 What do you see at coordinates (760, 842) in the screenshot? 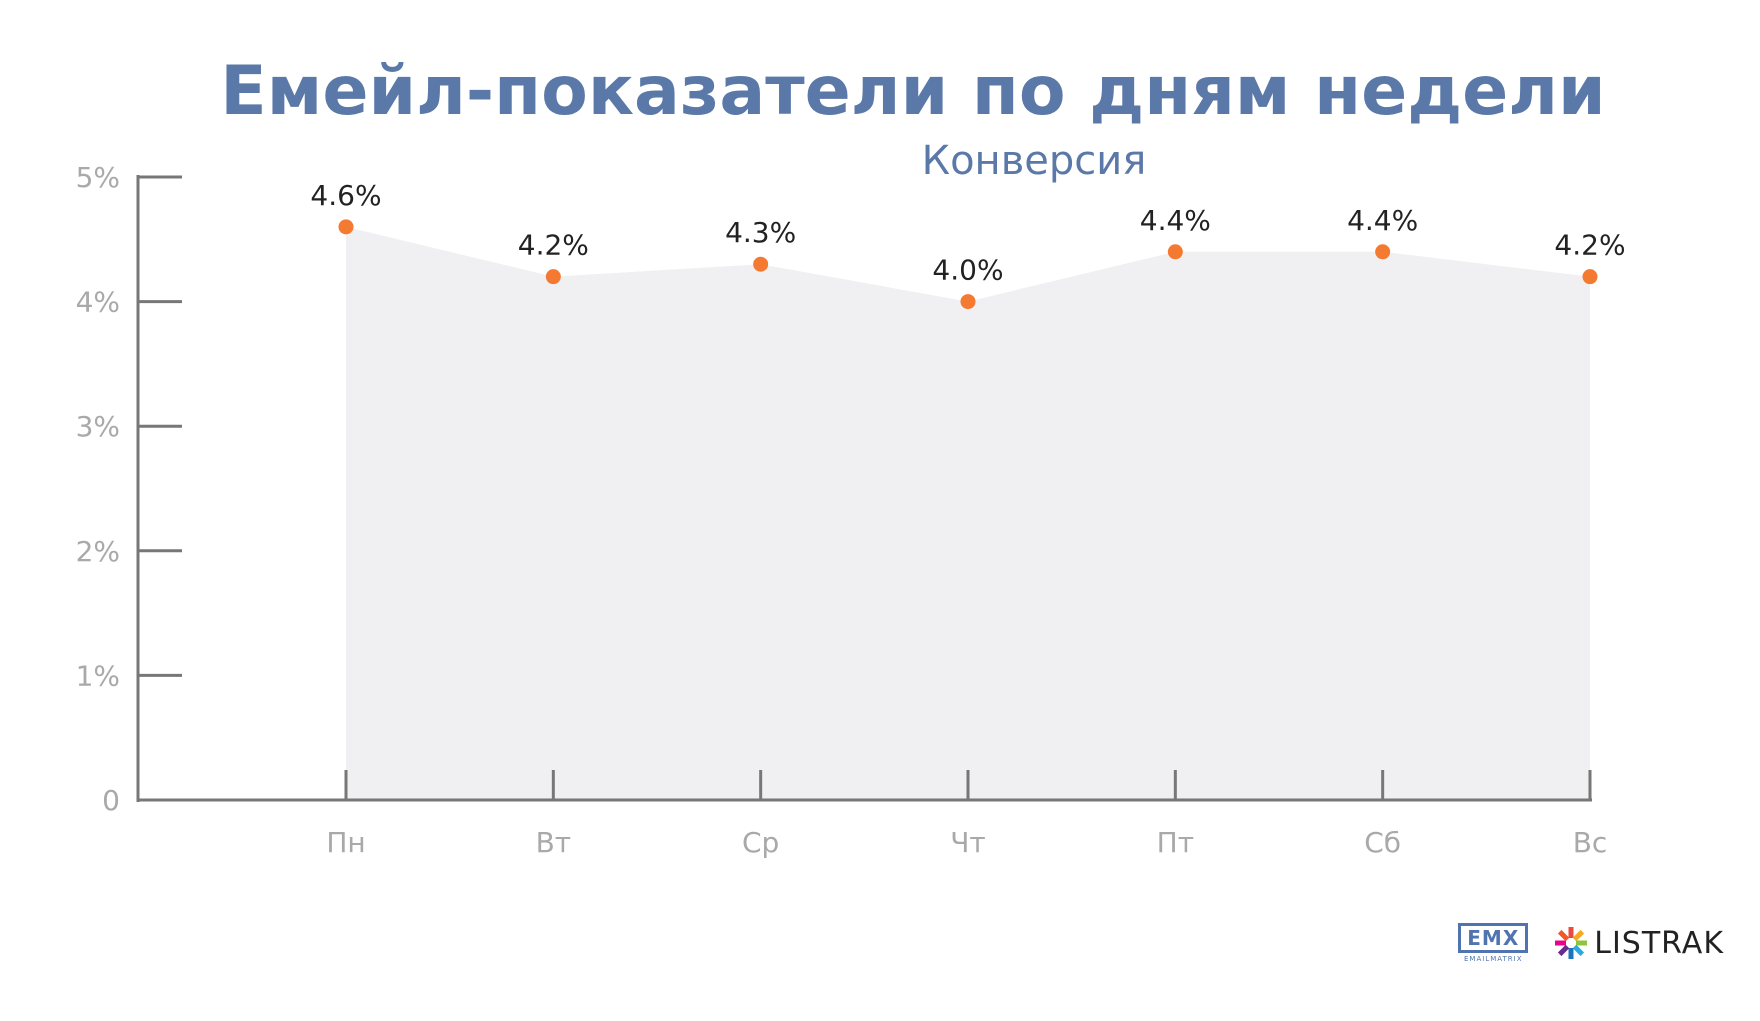
I see `x-tick-label: Ср` at bounding box center [760, 842].